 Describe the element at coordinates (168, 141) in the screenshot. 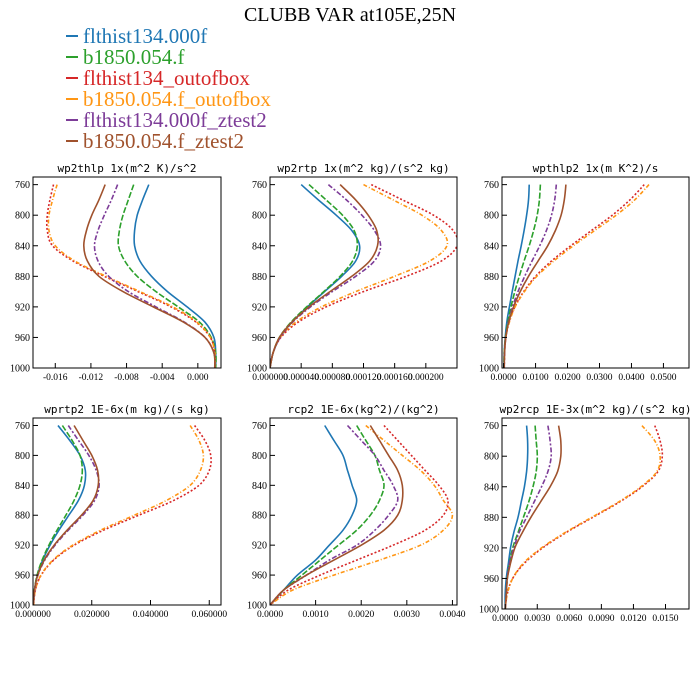

I see `legend-item: b1850.054.f_ztest2` at that location.